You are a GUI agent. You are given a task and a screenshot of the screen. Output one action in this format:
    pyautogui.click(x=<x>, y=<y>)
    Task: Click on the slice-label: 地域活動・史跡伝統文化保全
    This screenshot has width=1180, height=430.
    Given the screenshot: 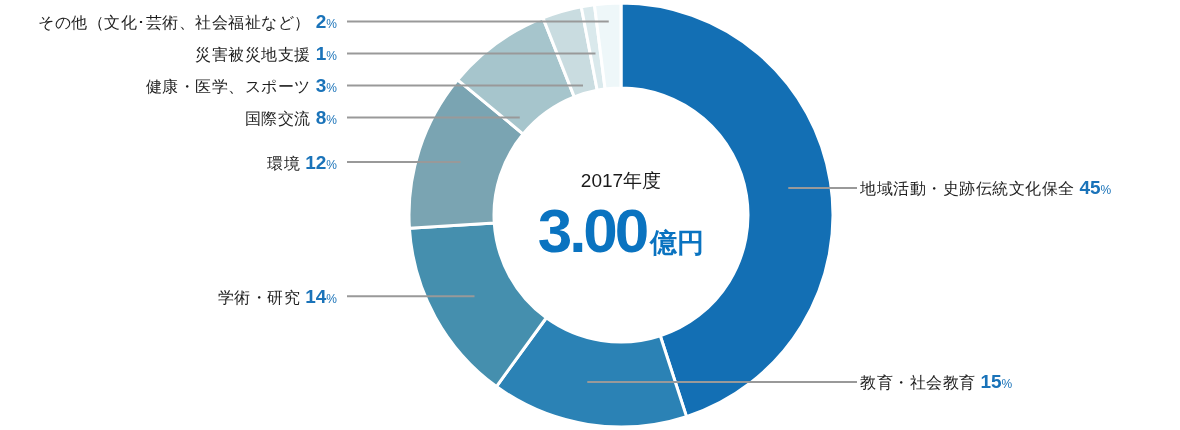 What is the action you would take?
    pyautogui.click(x=969, y=189)
    